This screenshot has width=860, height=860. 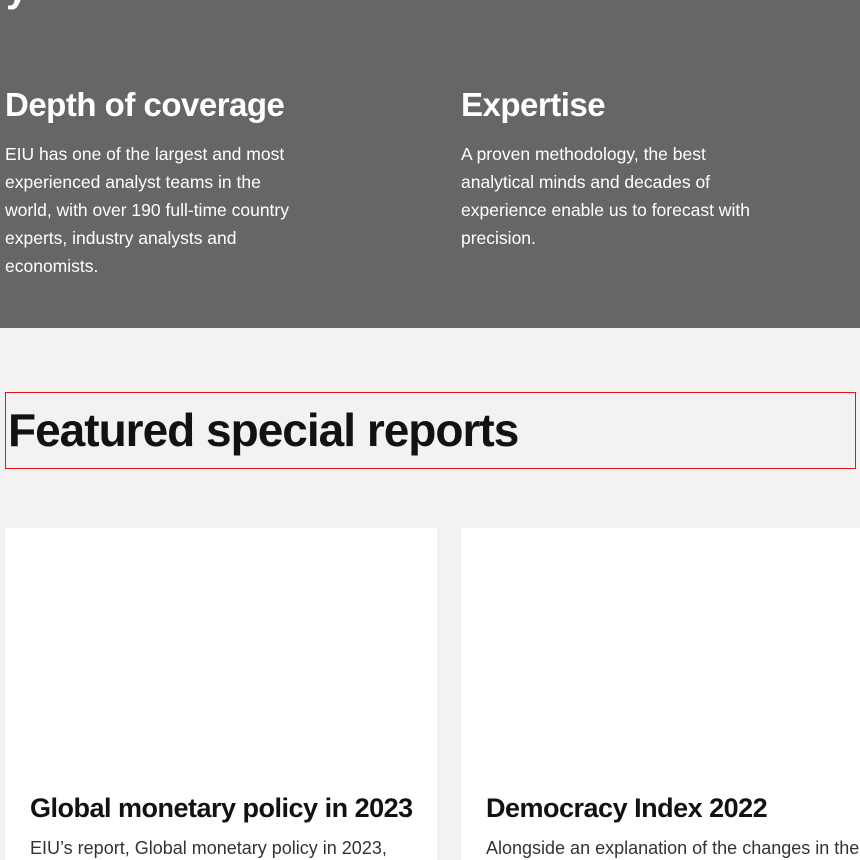 What do you see at coordinates (263, 430) in the screenshot?
I see `featured-special-reports-heading: Featured special reports` at bounding box center [263, 430].